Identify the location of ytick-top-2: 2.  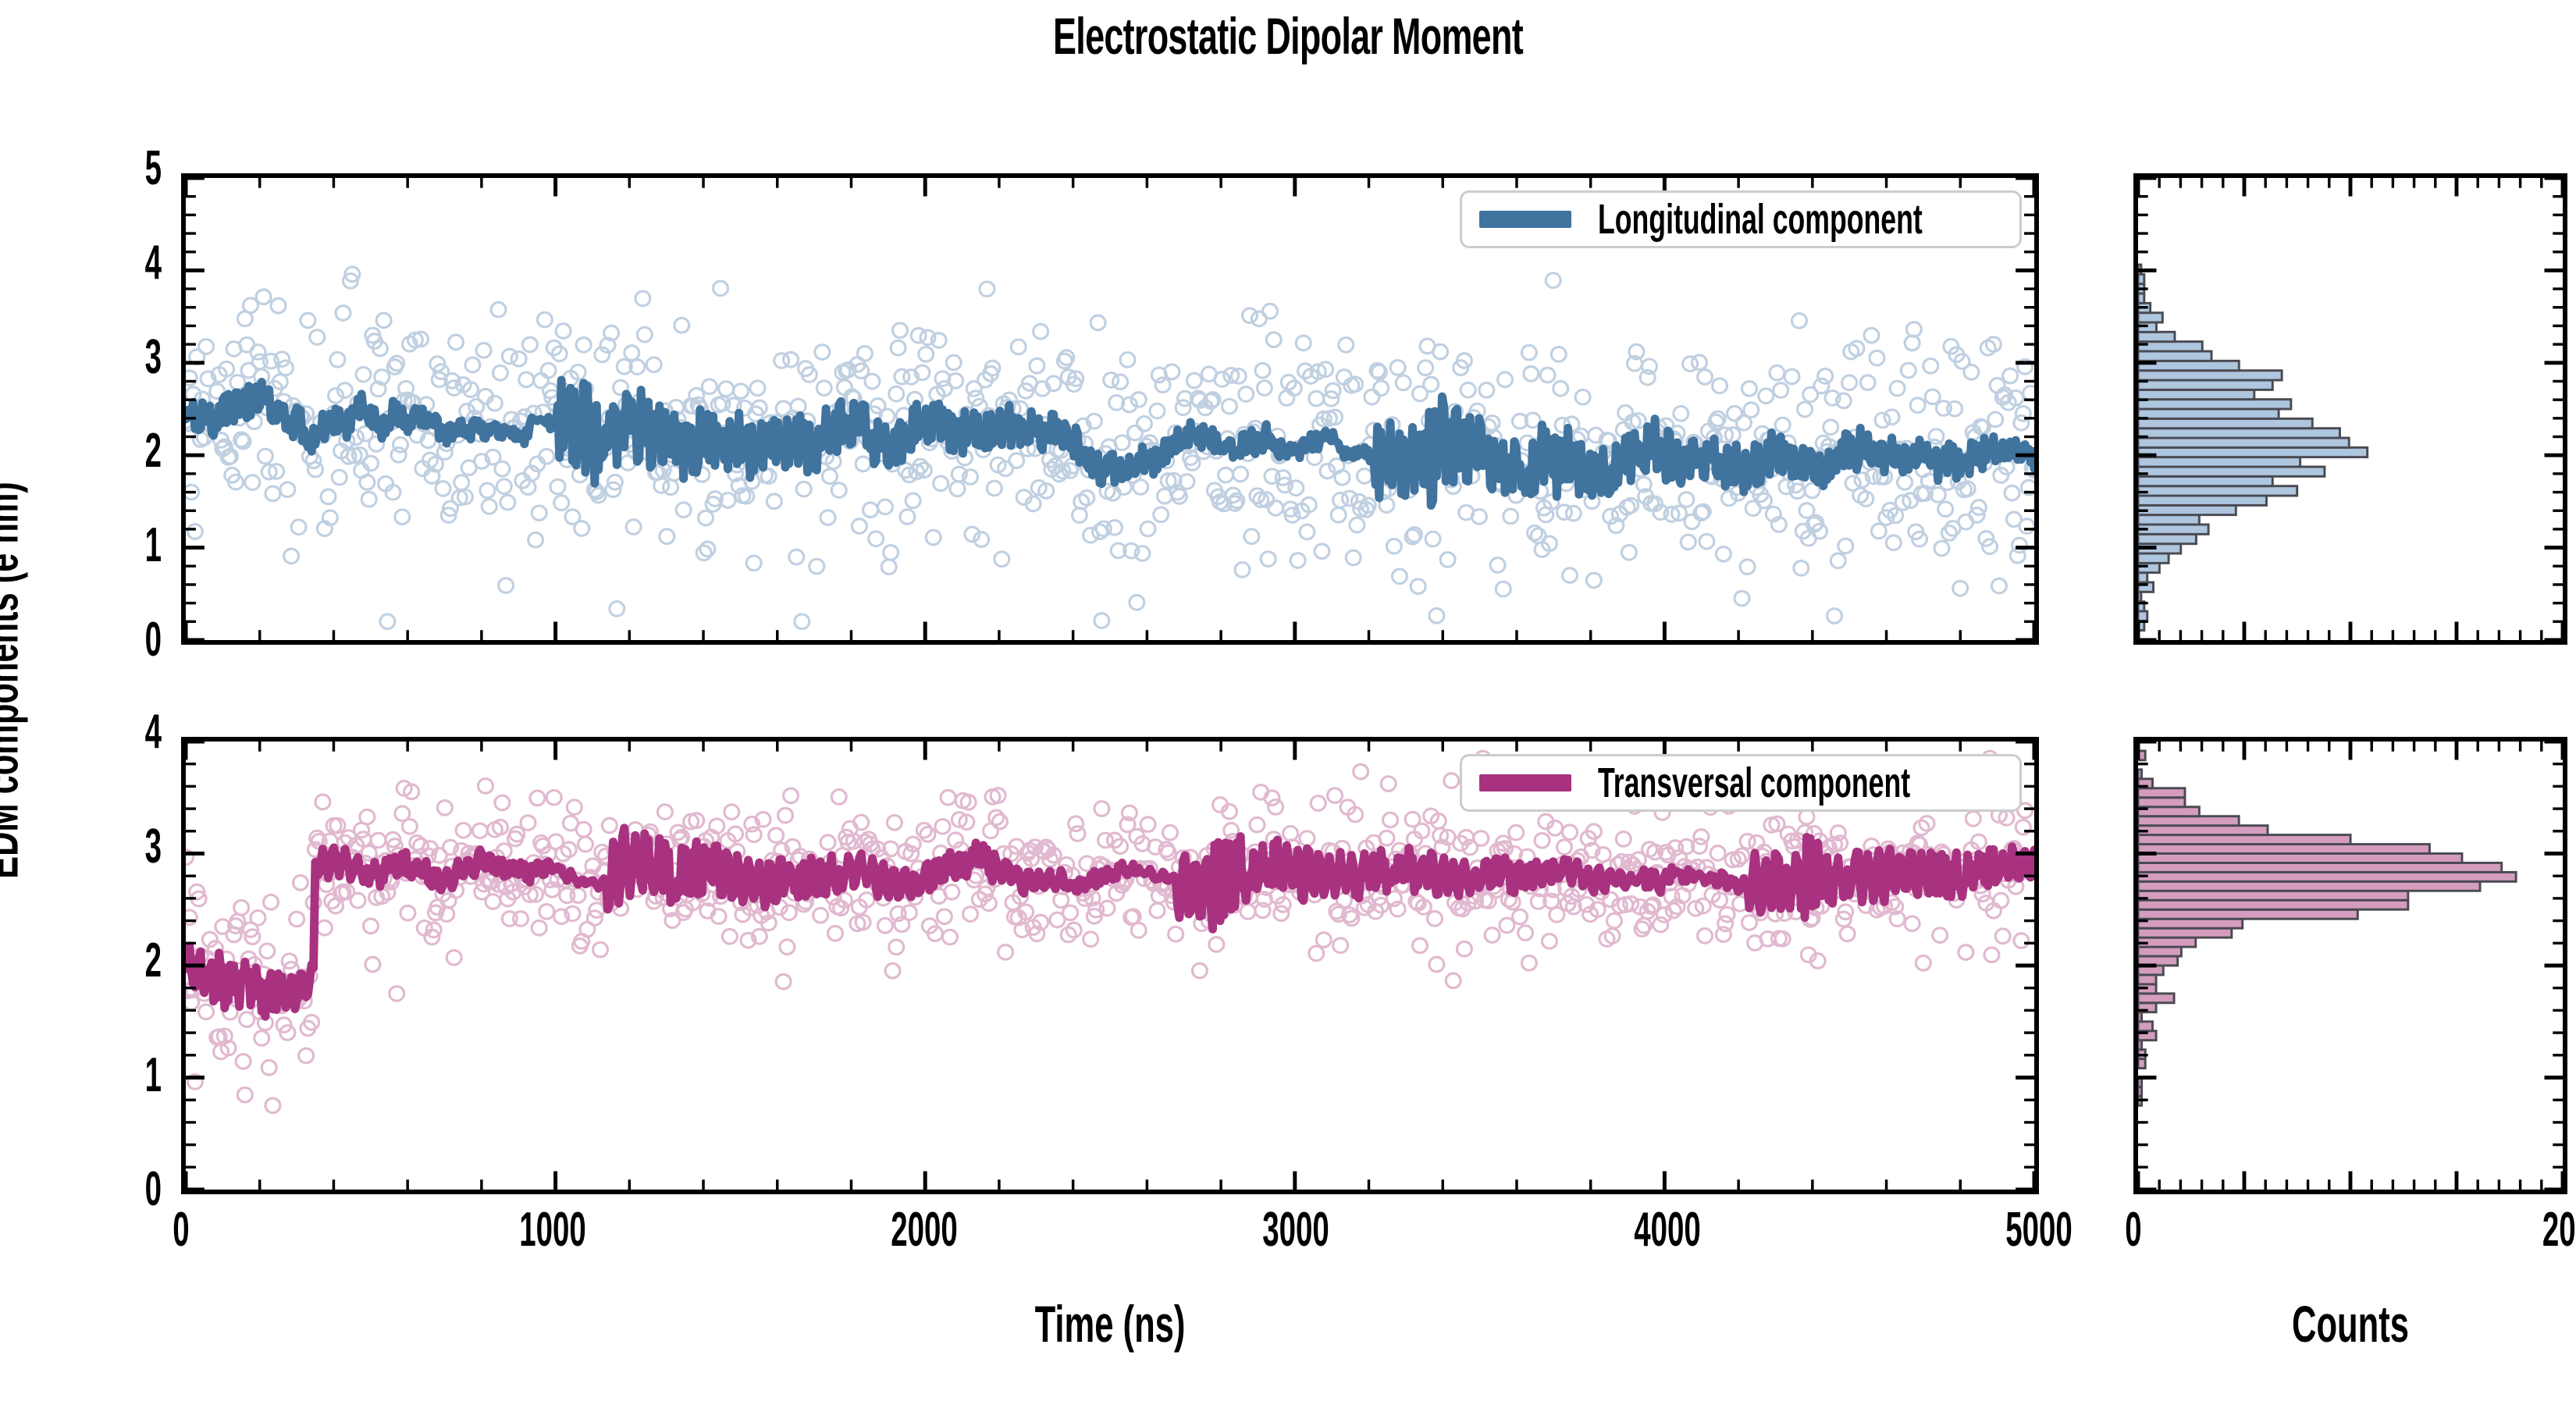
(153, 451).